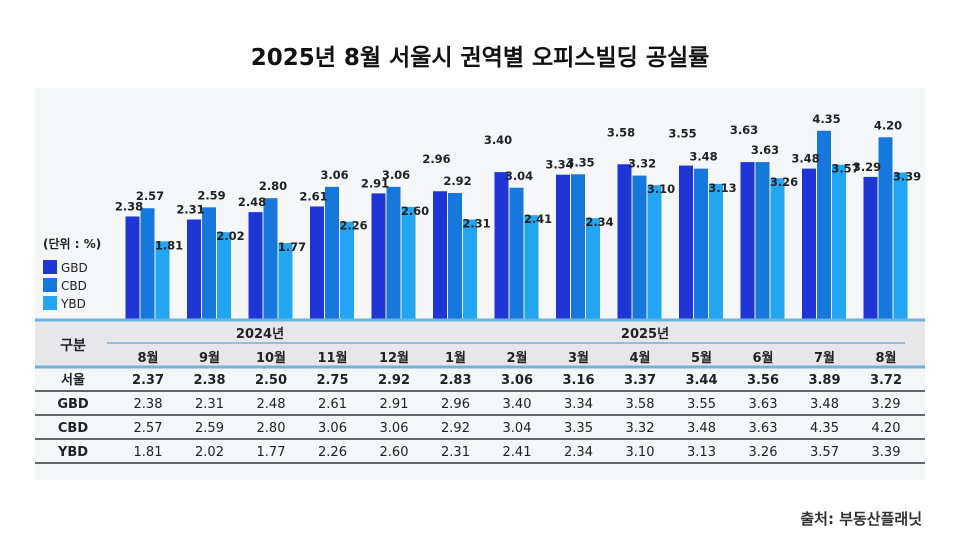  Describe the element at coordinates (763, 380) in the screenshot. I see `table-cell: 3.56` at that location.